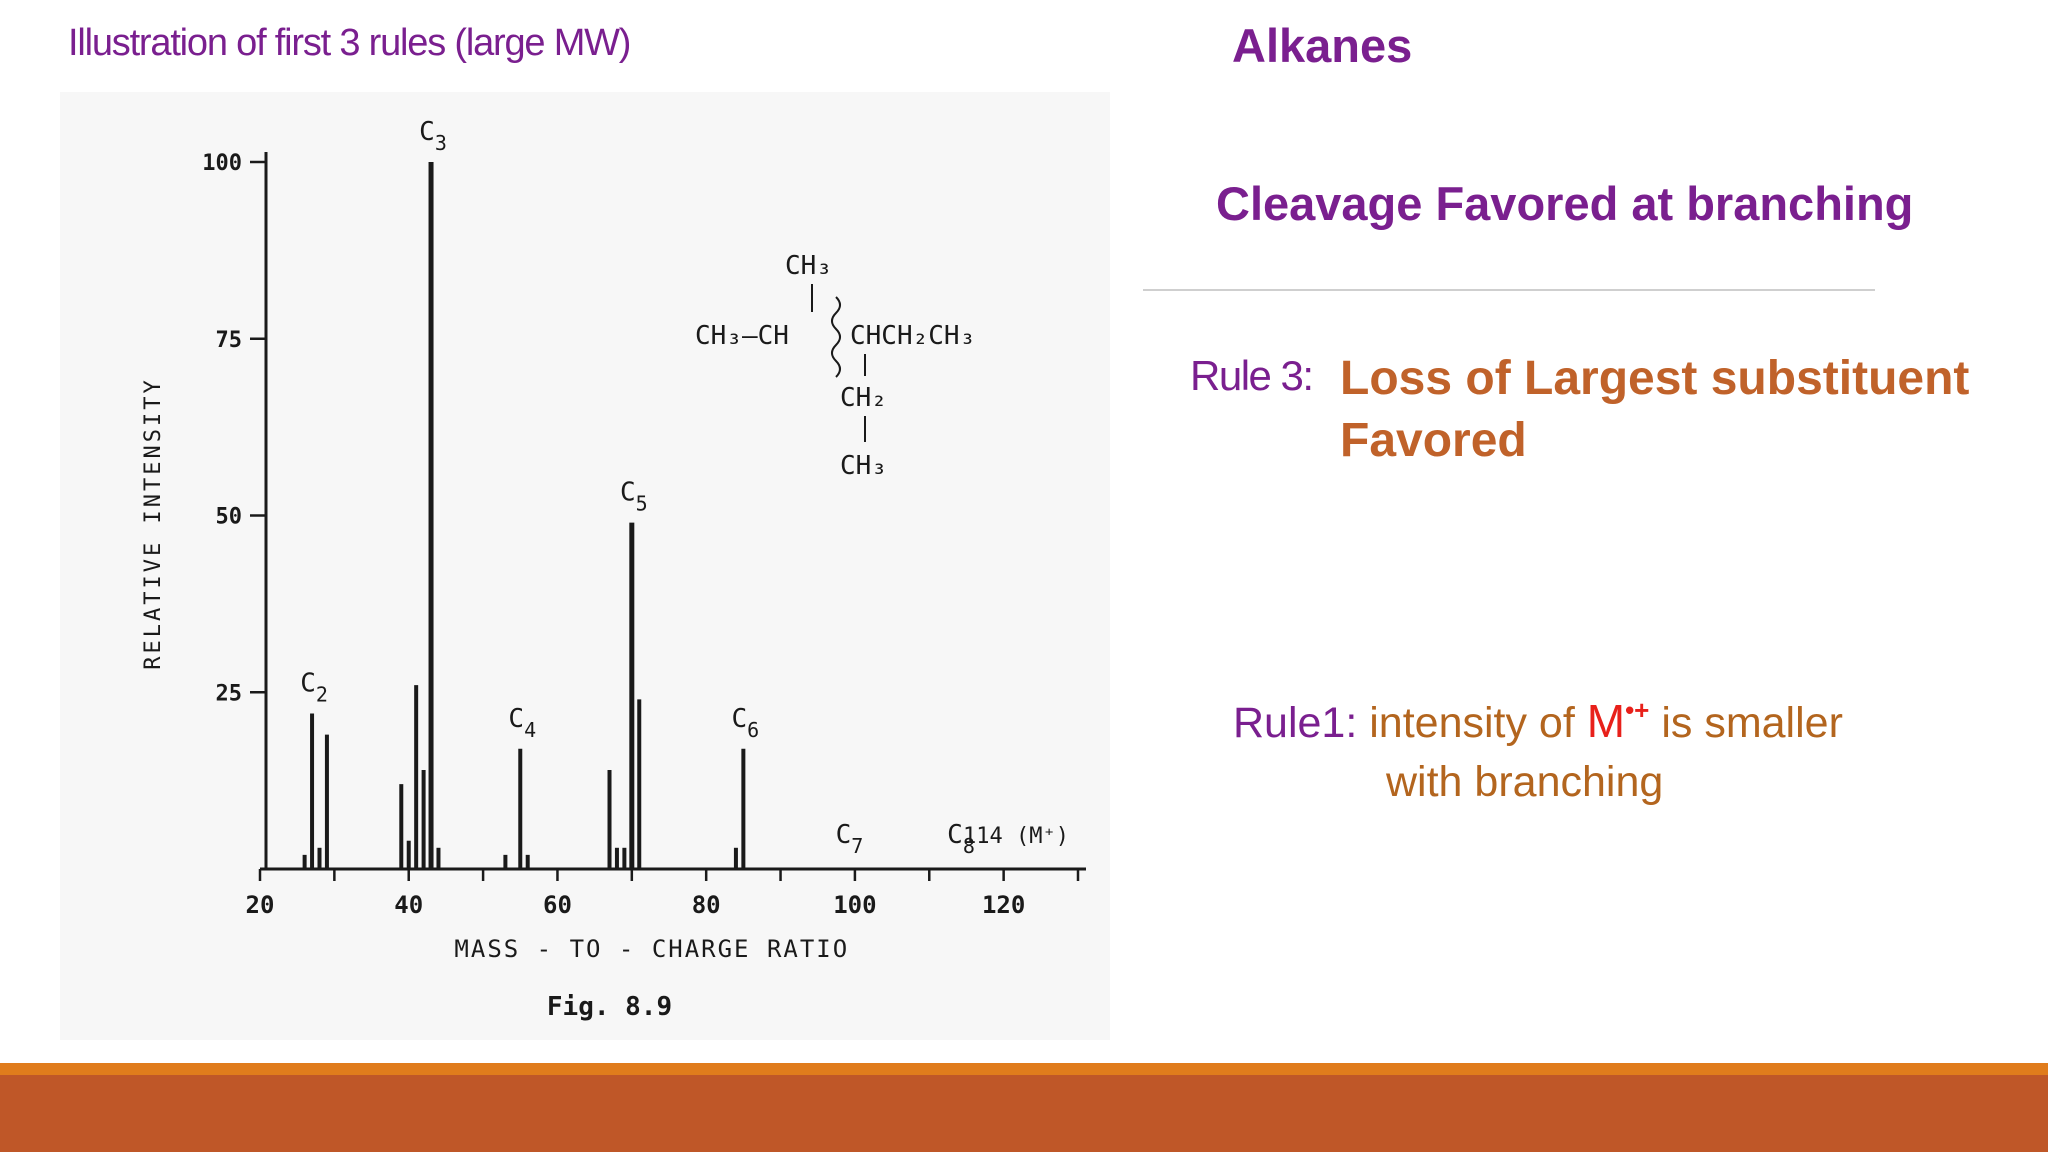  What do you see at coordinates (634, 497) in the screenshot?
I see `peak-label: C5` at bounding box center [634, 497].